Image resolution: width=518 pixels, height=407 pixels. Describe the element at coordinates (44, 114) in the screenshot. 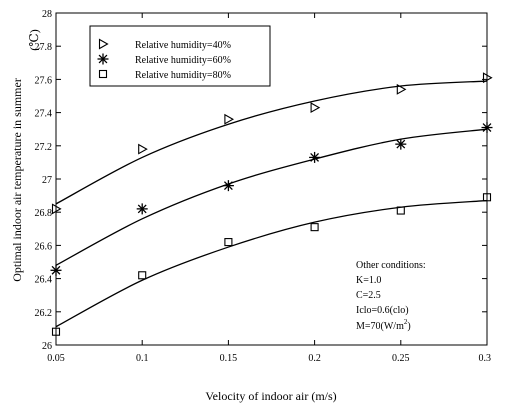

I see `y-tick-label: 27.4` at that location.